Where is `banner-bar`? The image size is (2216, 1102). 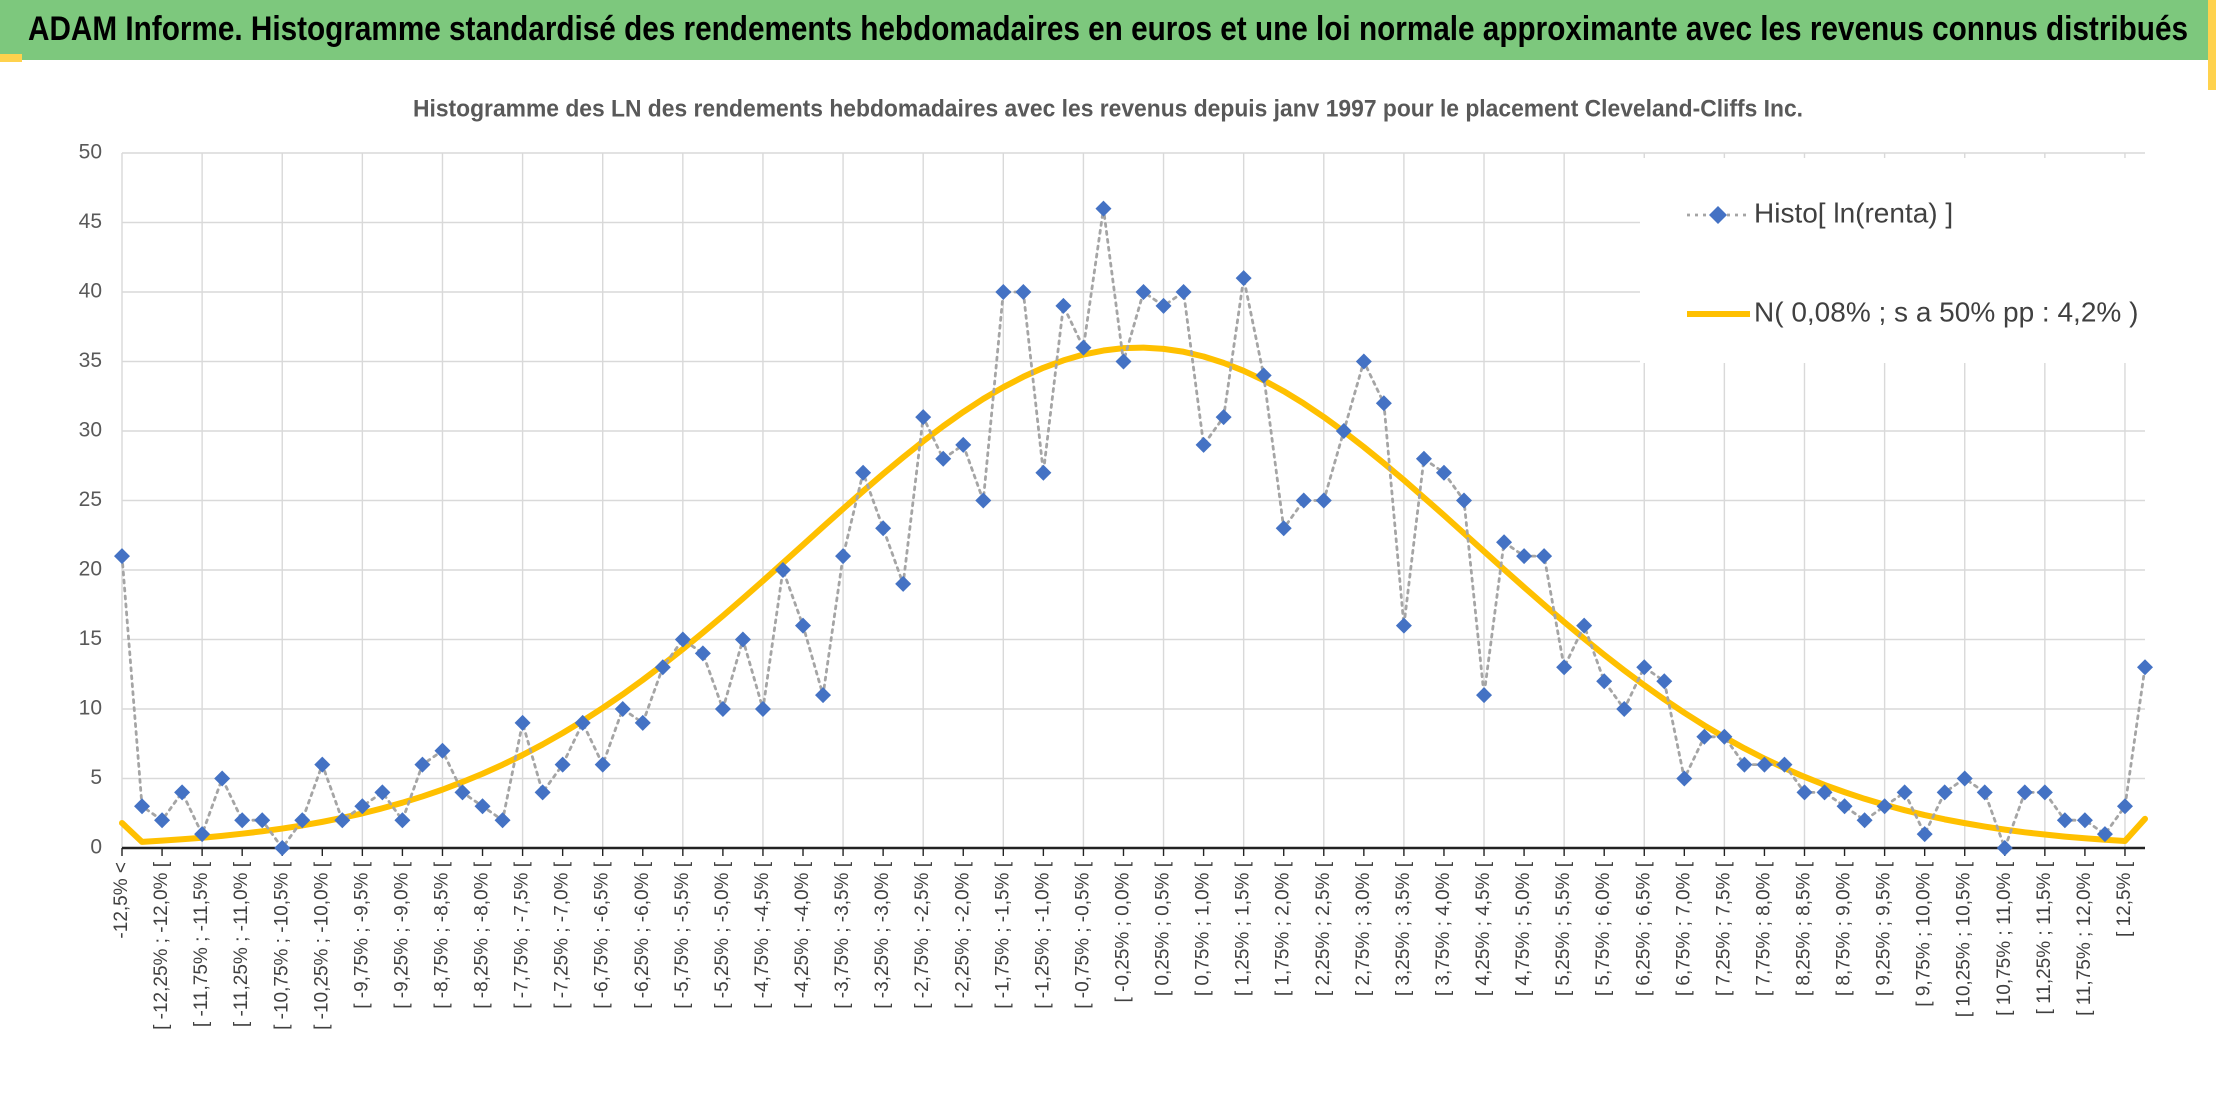
banner-bar is located at coordinates (1108, 30).